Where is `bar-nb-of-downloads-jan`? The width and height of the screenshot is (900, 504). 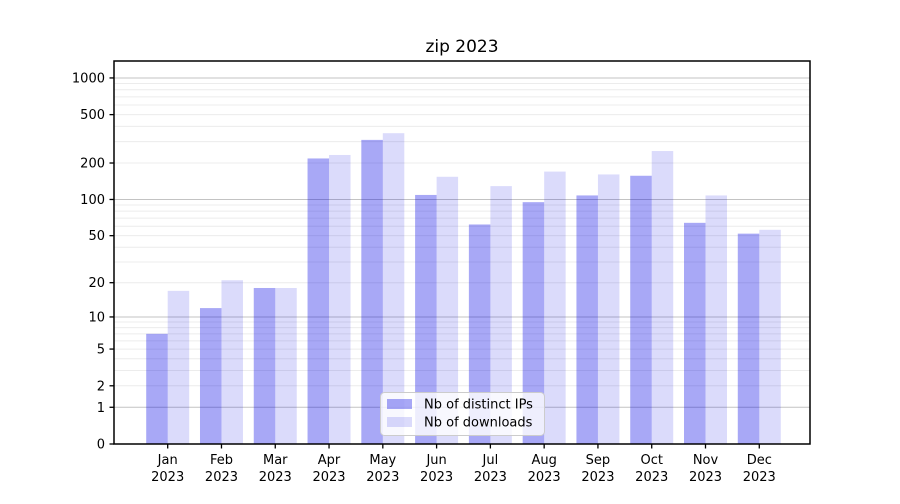
bar-nb-of-downloads-jan is located at coordinates (178, 367).